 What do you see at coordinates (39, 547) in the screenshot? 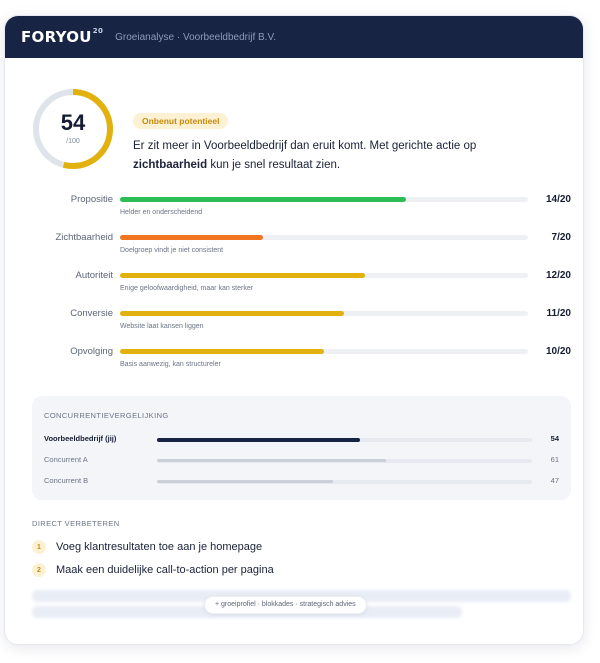
I see `improvement-number: 1` at bounding box center [39, 547].